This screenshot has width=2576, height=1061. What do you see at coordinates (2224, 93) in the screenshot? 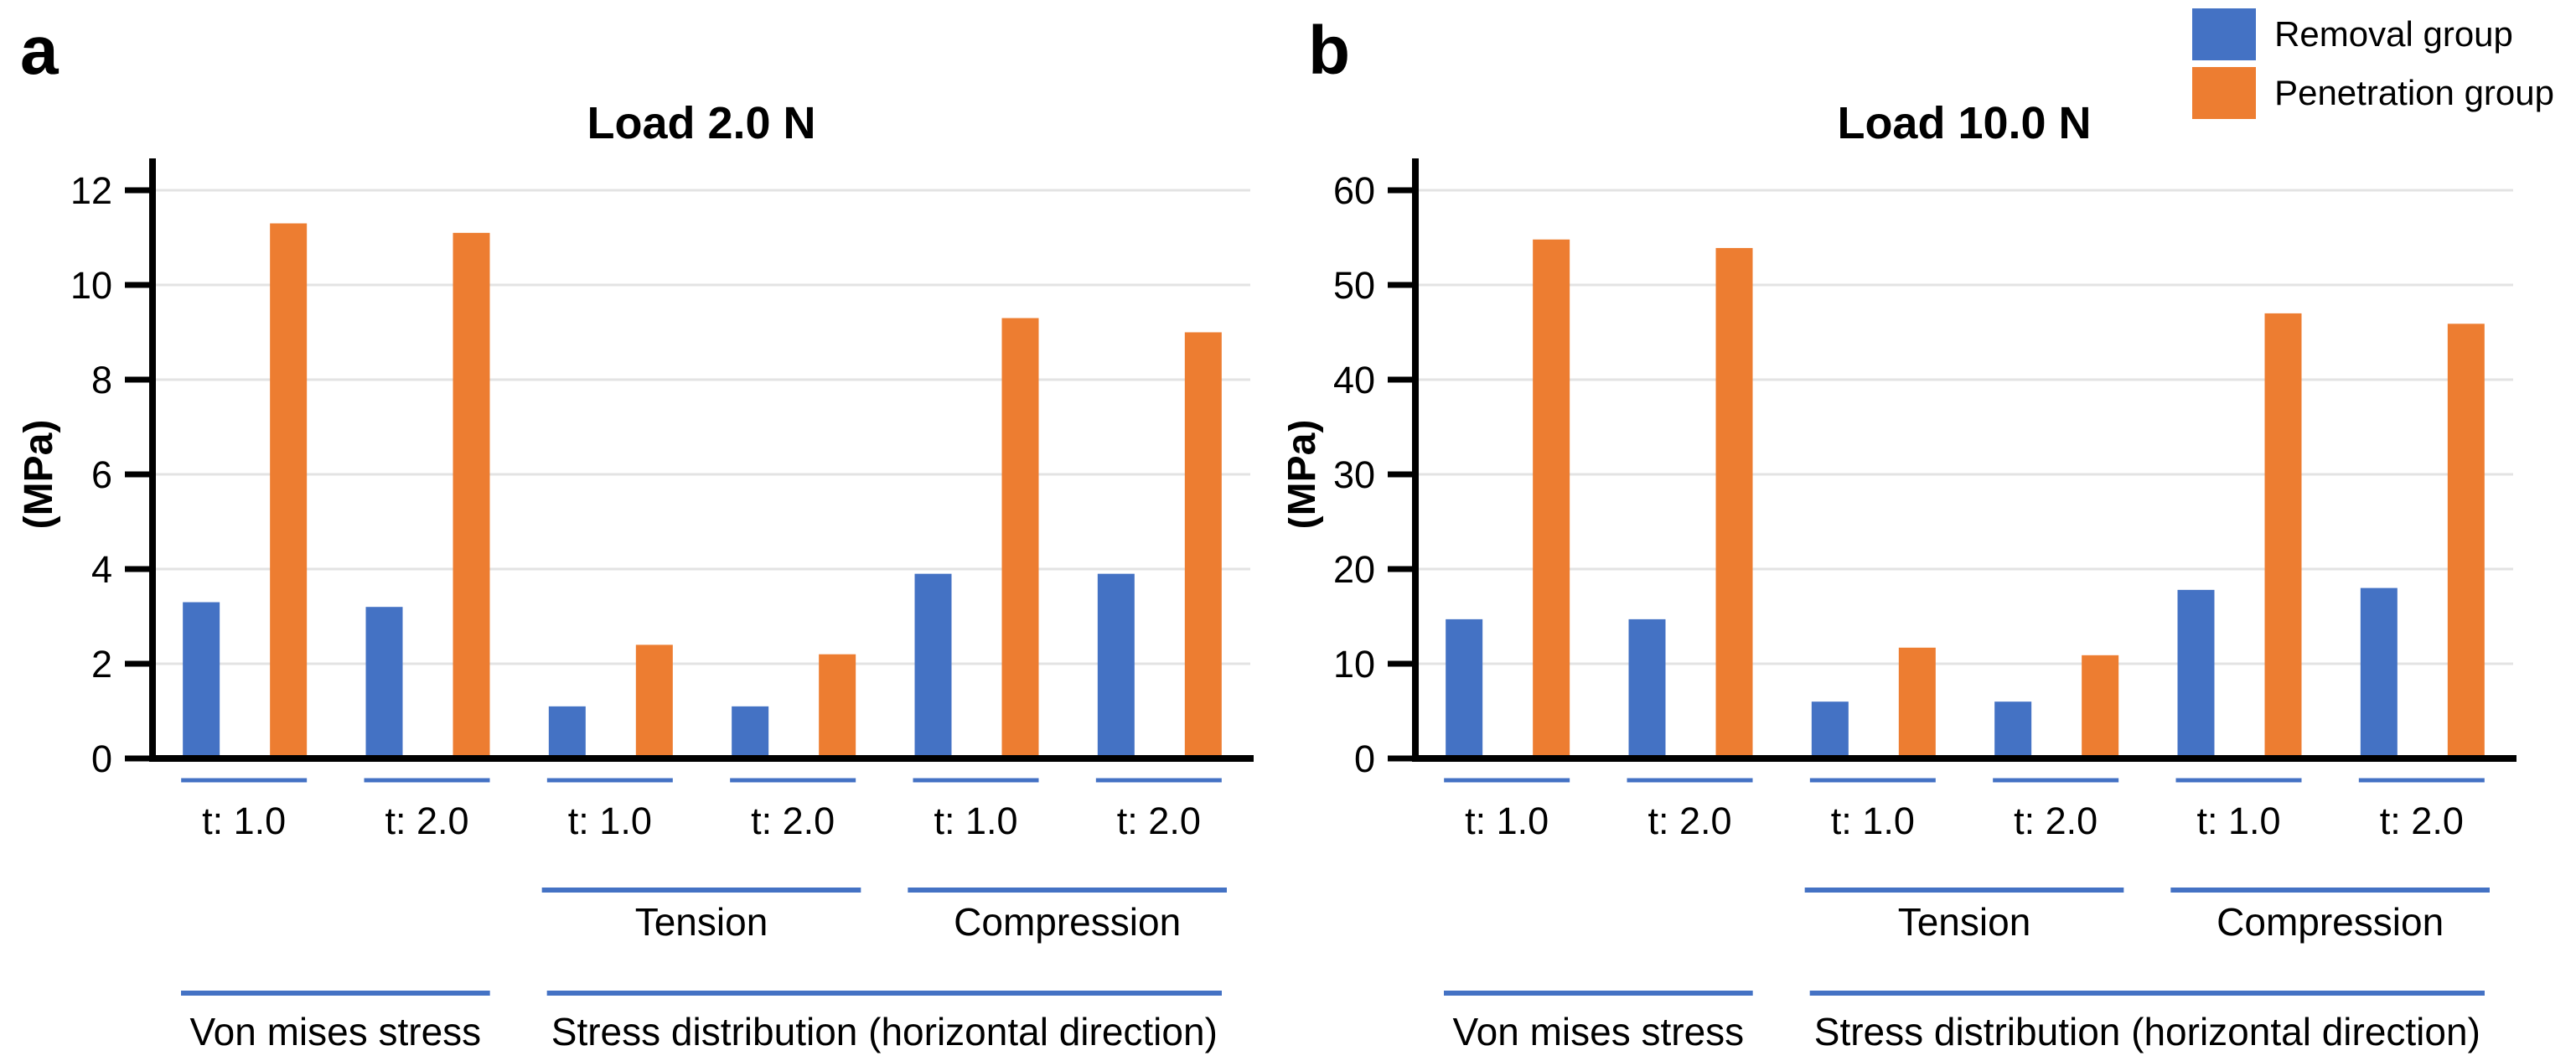
I see `penetration-swatch-icon` at bounding box center [2224, 93].